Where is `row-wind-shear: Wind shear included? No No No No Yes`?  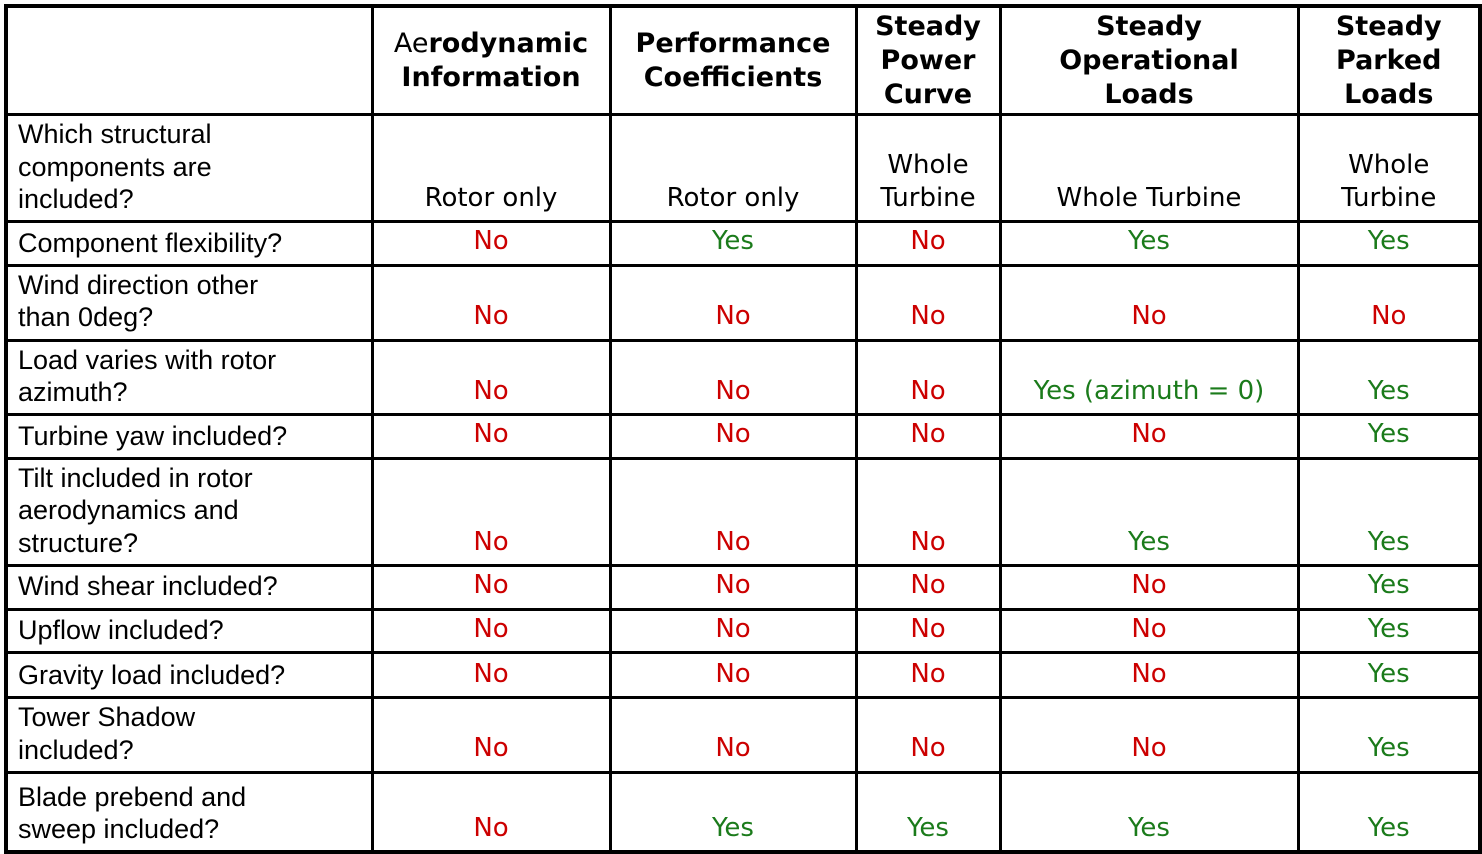
row-wind-shear: Wind shear included? No No No No Yes is located at coordinates (743, 587).